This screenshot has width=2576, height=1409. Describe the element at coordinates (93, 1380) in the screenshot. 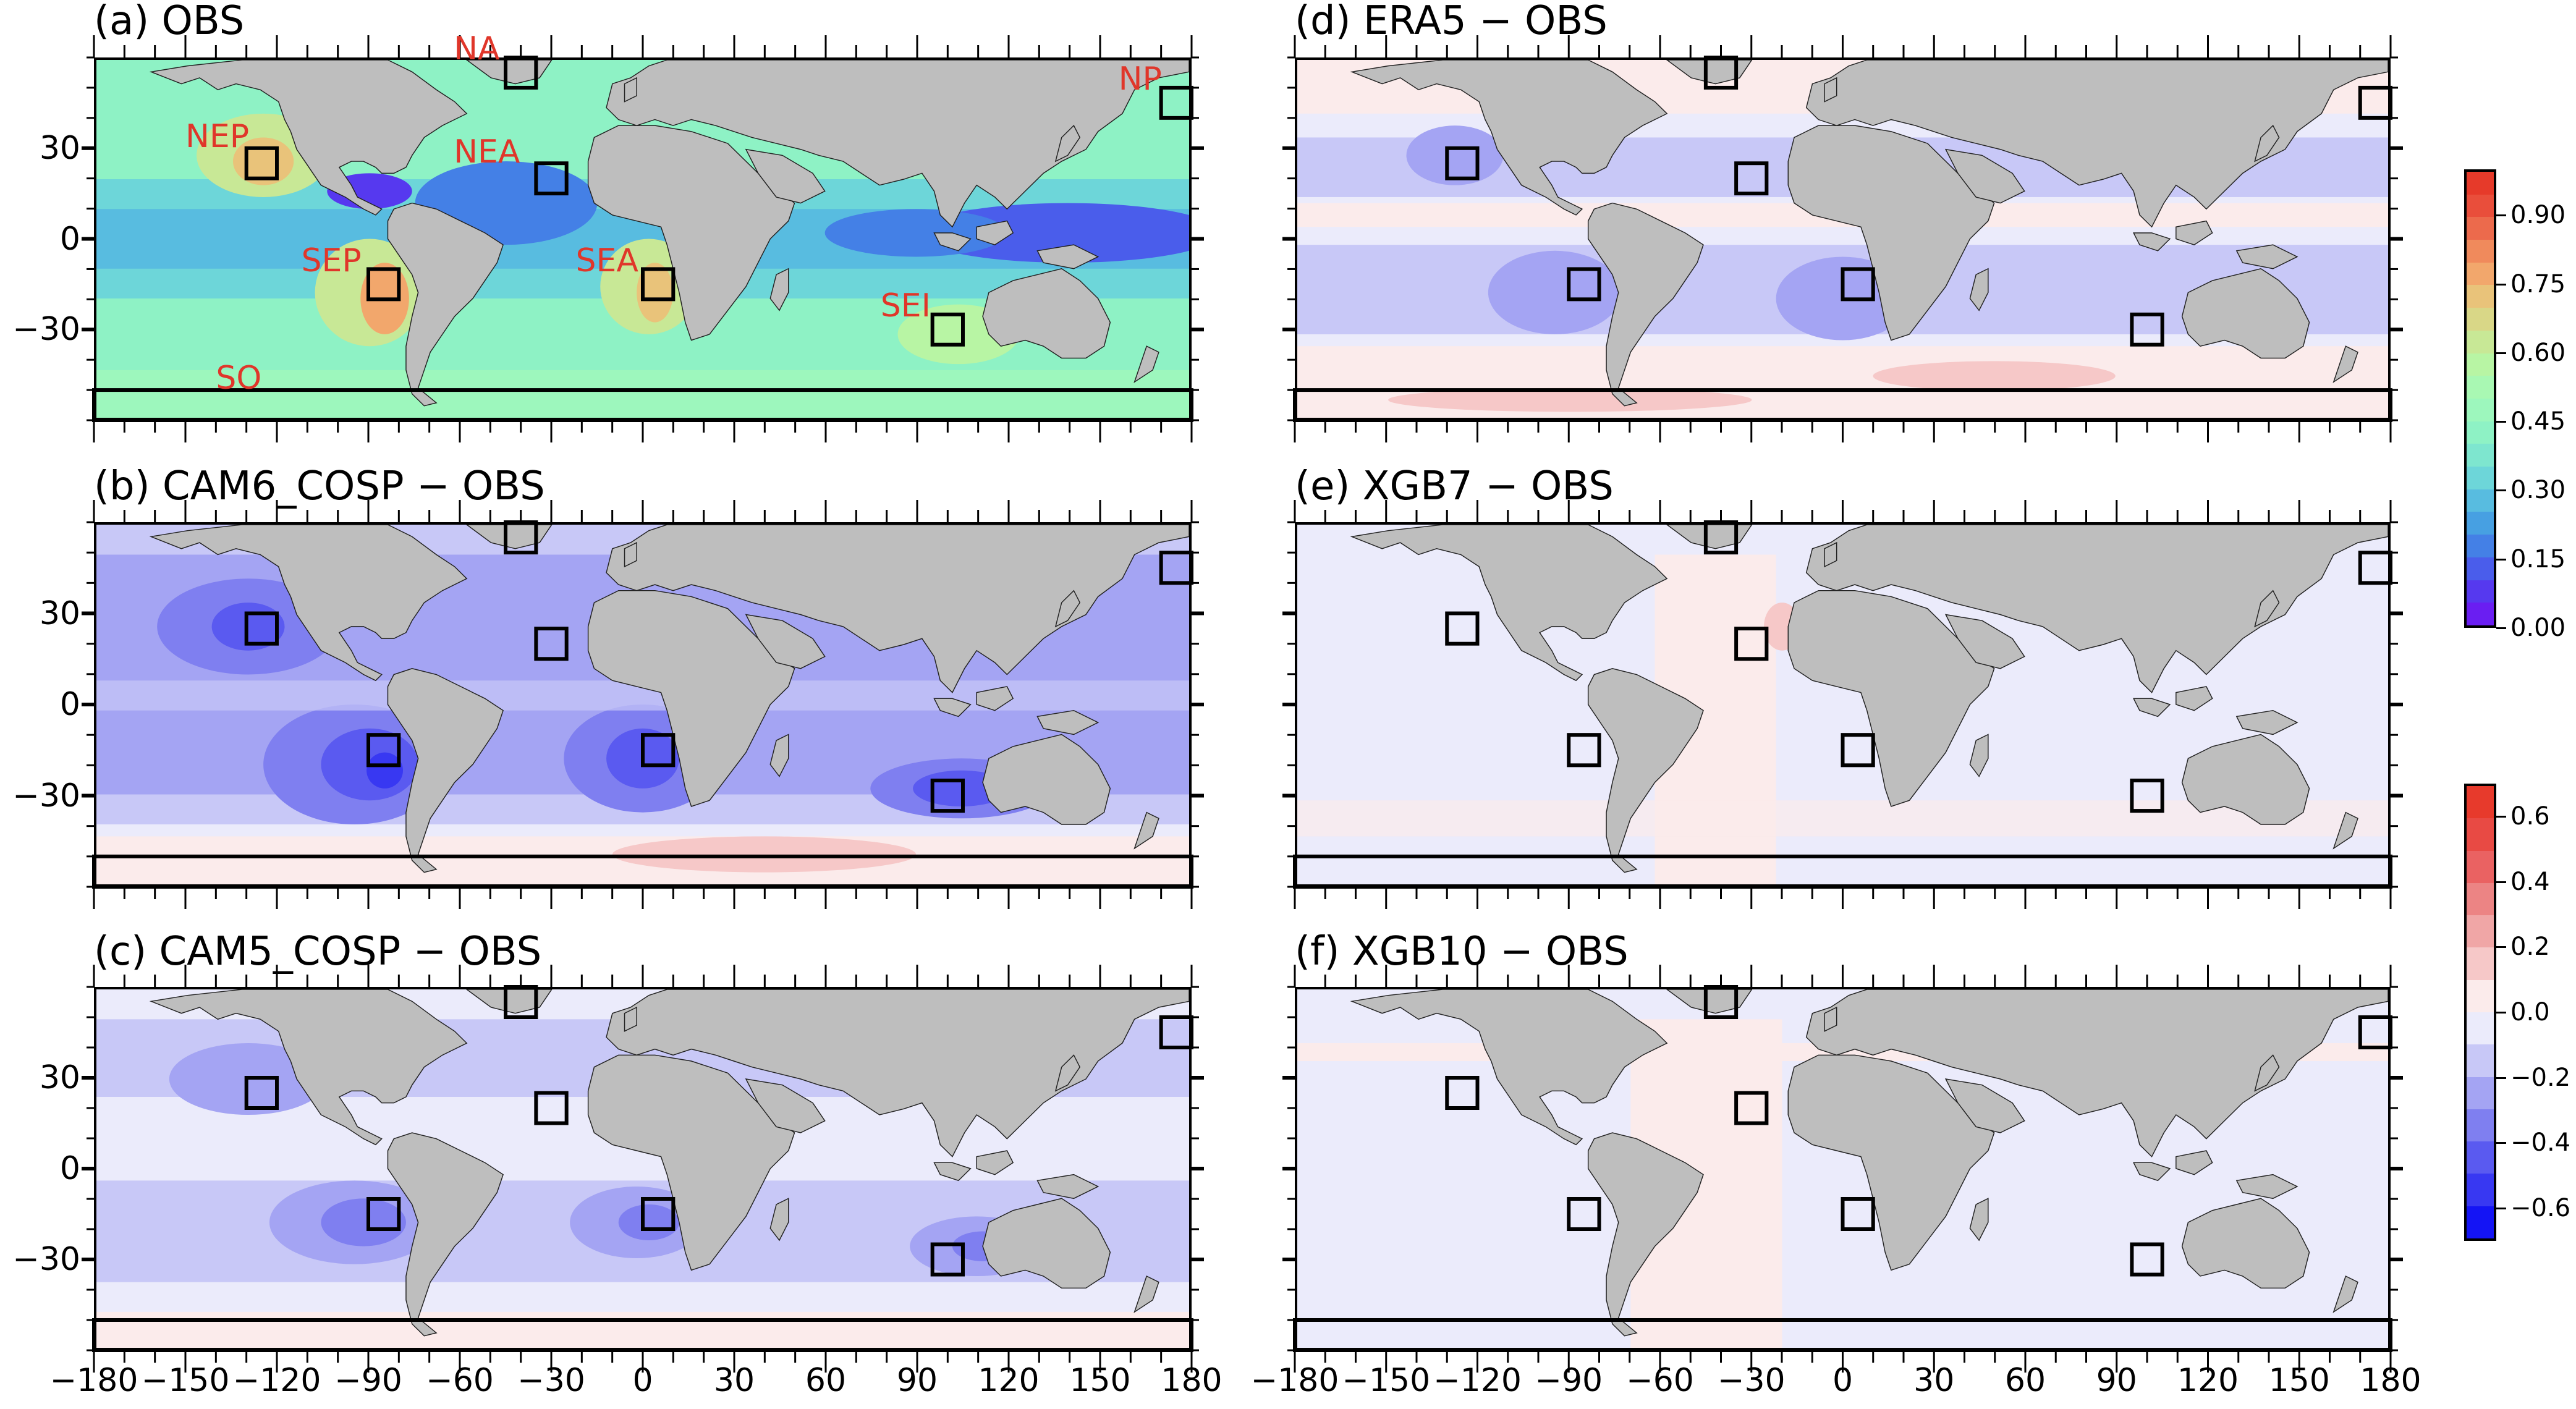

I see `x-tick-label: −180` at that location.